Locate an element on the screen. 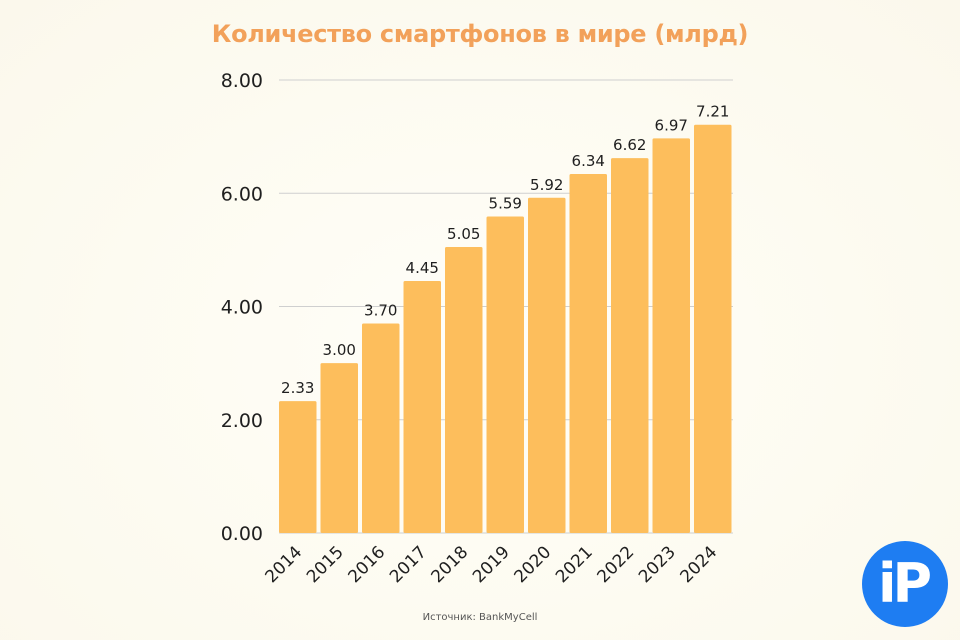 This screenshot has width=960, height=640. x-tick-label: 2020 is located at coordinates (533, 564).